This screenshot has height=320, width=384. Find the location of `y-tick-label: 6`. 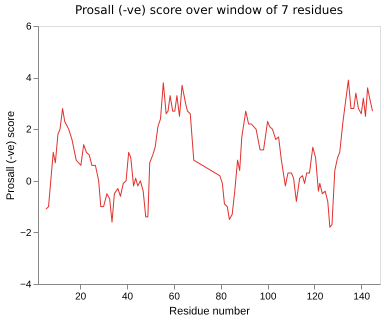

y-tick-label: 6 is located at coordinates (29, 27).